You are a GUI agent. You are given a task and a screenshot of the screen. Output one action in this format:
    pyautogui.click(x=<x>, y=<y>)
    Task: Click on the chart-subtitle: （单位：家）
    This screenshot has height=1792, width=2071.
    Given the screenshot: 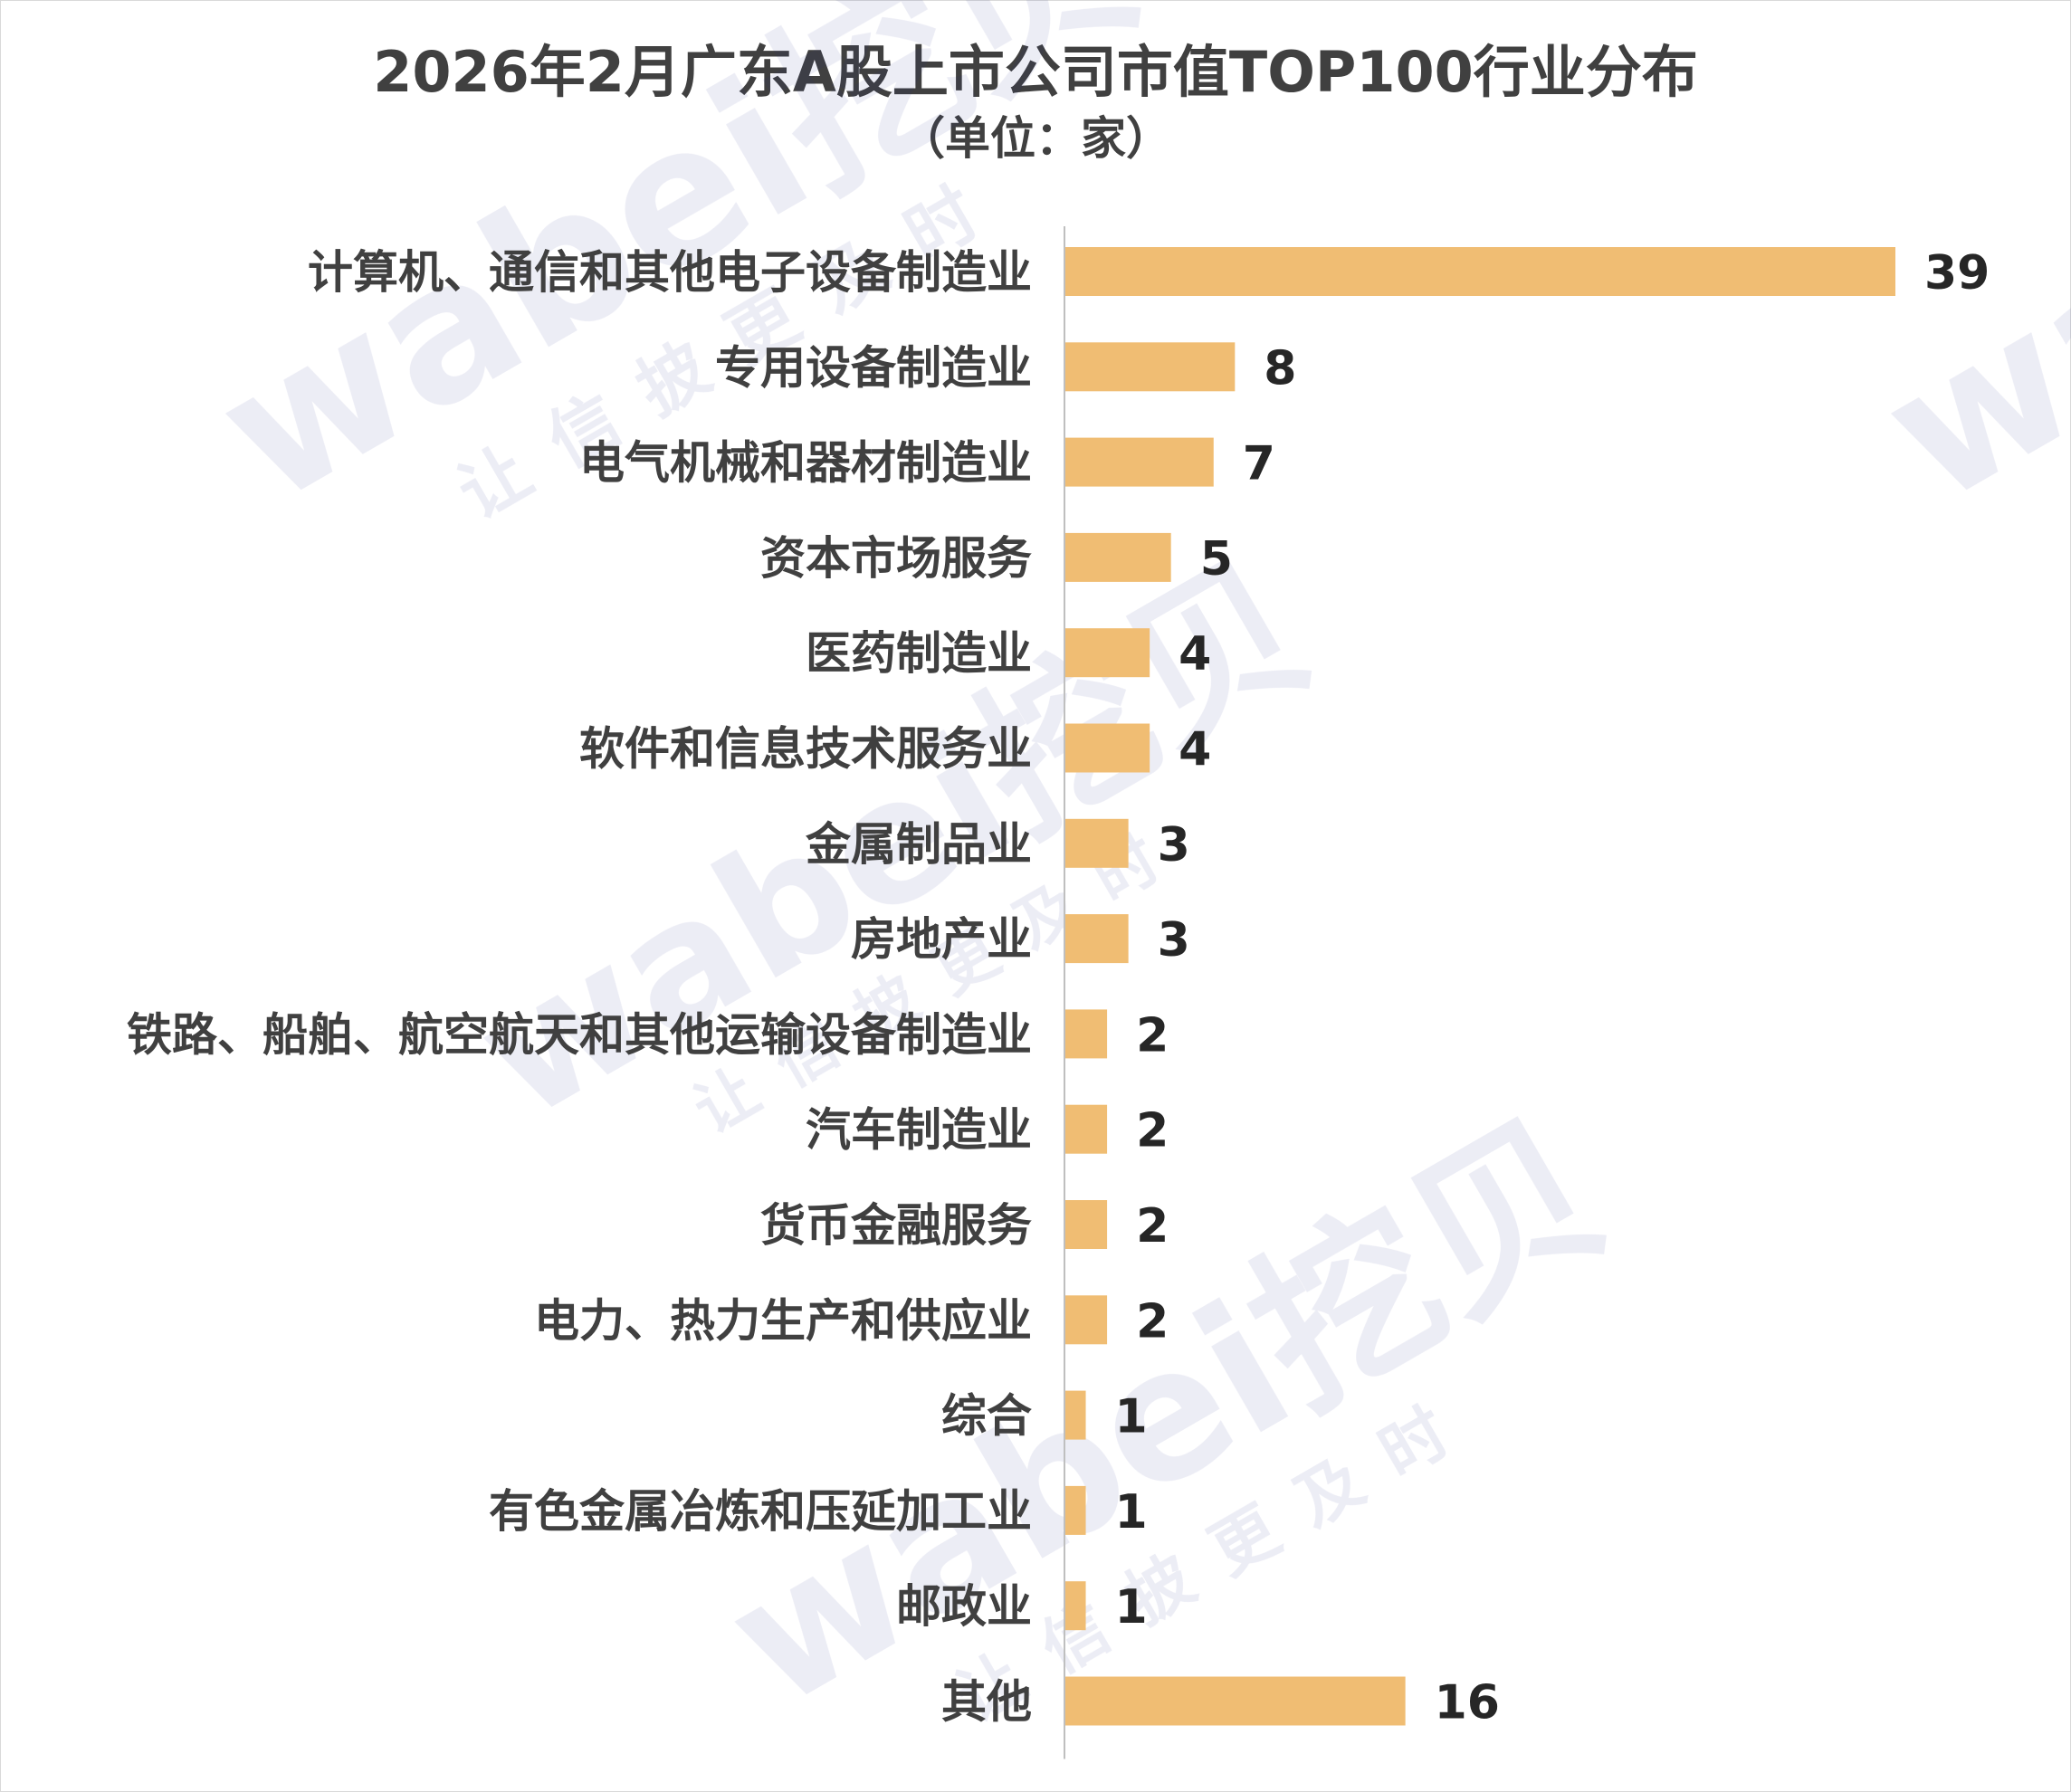 What is the action you would take?
    pyautogui.click(x=1035, y=138)
    